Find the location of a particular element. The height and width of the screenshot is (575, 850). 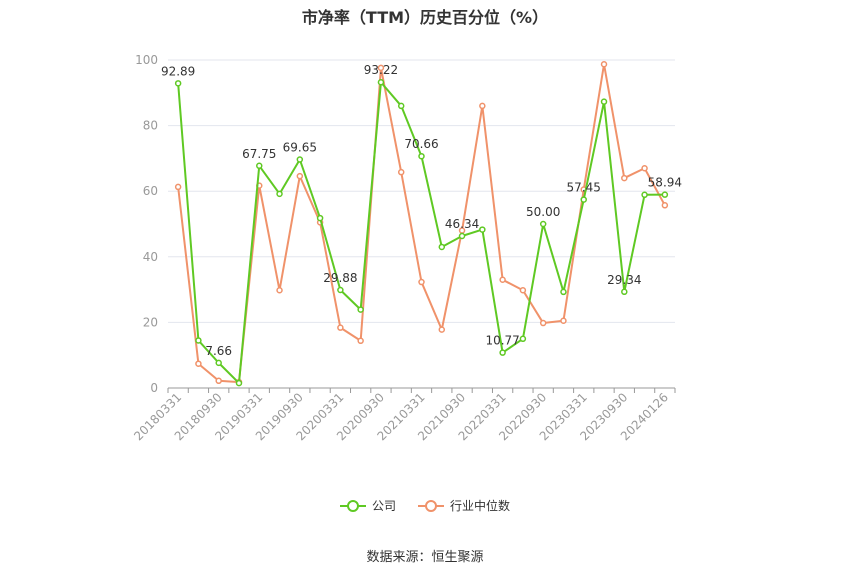

data-label: 57.45 is located at coordinates (584, 188).